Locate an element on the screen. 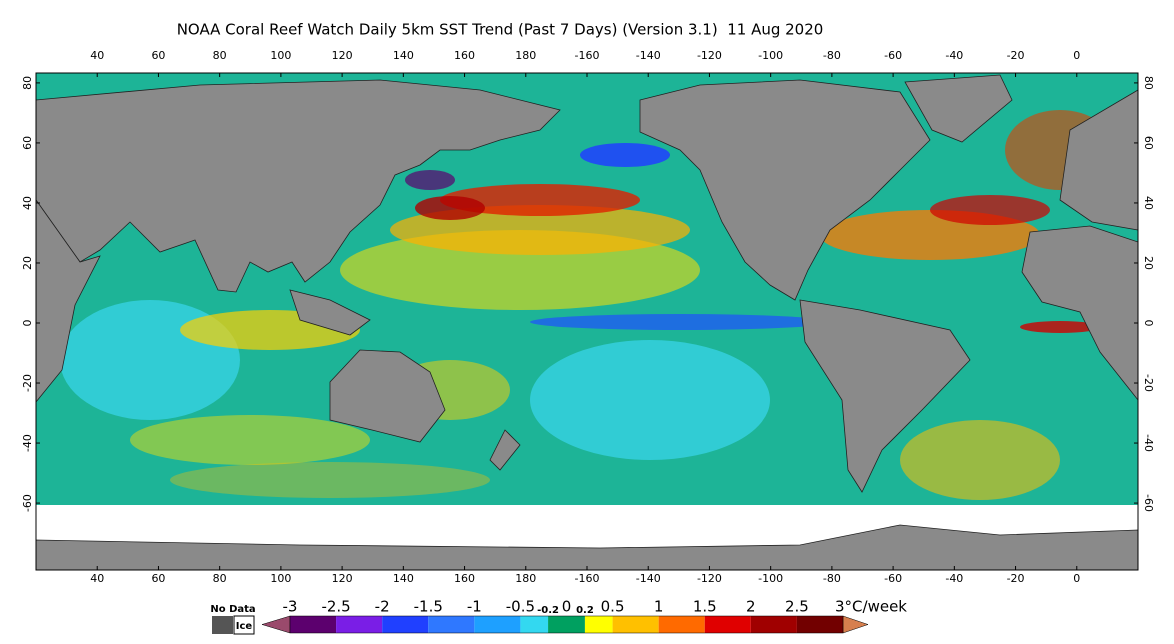 The width and height of the screenshot is (1174, 644). lon-label-top: -120 is located at coordinates (709, 55).